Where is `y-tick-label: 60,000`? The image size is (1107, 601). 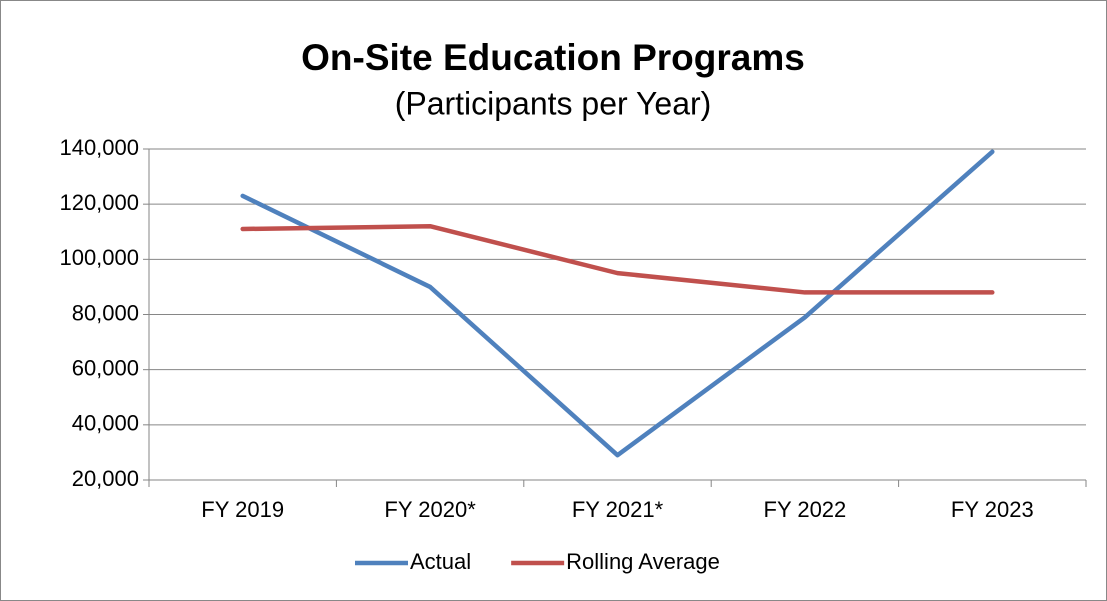
y-tick-label: 60,000 is located at coordinates (105, 367).